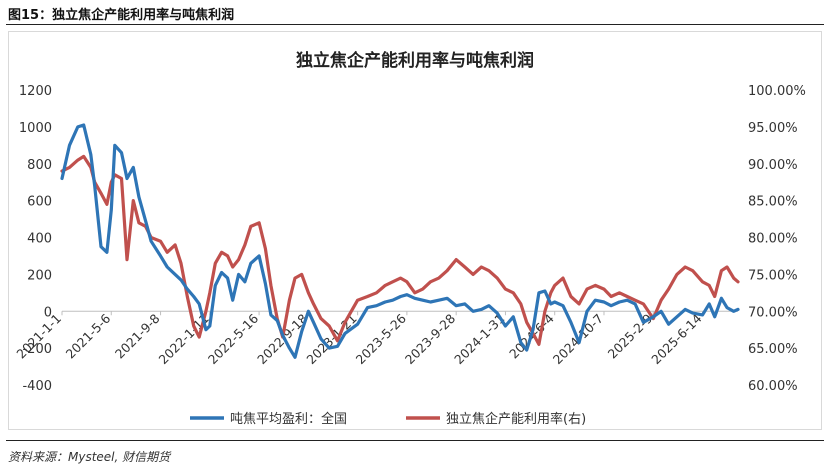  What do you see at coordinates (35, 128) in the screenshot?
I see `left-tick-label: 1000` at bounding box center [35, 128].